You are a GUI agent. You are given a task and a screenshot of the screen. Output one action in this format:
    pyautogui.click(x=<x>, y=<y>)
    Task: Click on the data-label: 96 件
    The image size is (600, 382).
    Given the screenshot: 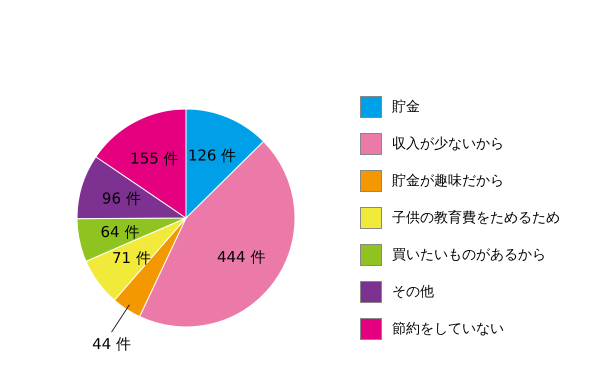 What is the action you would take?
    pyautogui.click(x=121, y=198)
    